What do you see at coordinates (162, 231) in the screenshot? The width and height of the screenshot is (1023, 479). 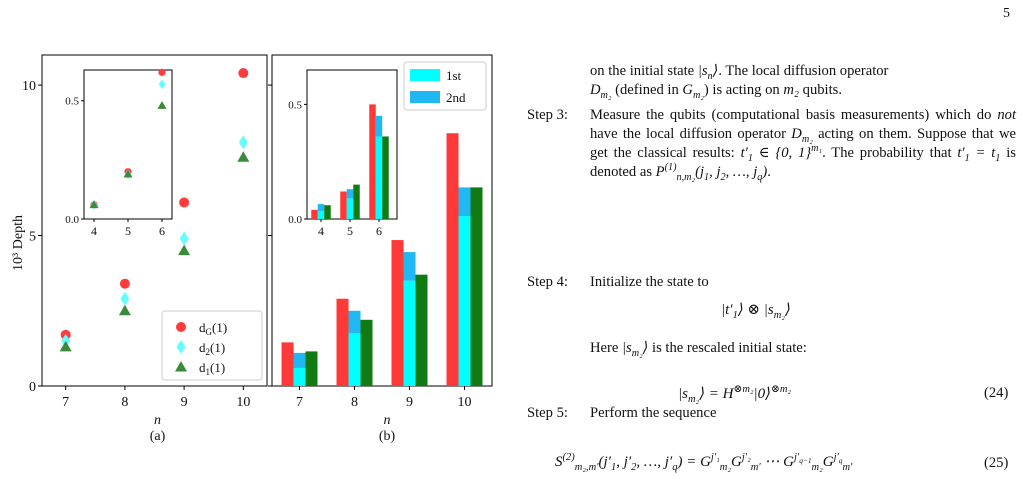 I see `panel-a-inset-x-tick-label: 6` at bounding box center [162, 231].